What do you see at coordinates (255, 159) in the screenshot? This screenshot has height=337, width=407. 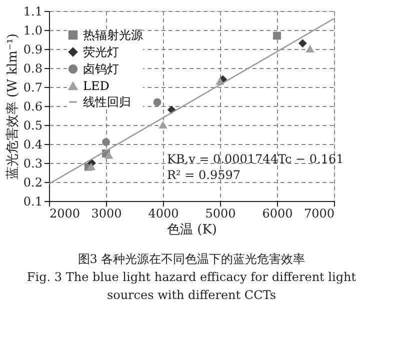 I see `annotation: KB,v = 0.0001744Tc − 0.161` at bounding box center [255, 159].